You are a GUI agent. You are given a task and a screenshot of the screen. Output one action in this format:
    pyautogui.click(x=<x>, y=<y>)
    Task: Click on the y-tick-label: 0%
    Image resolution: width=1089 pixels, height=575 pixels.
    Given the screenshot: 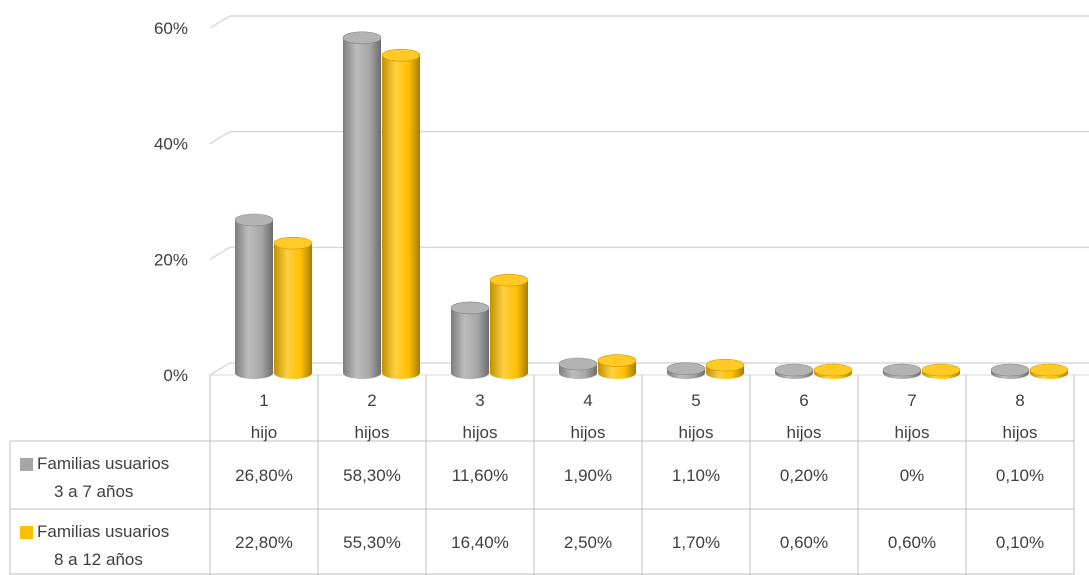 What is the action you would take?
    pyautogui.click(x=175, y=375)
    